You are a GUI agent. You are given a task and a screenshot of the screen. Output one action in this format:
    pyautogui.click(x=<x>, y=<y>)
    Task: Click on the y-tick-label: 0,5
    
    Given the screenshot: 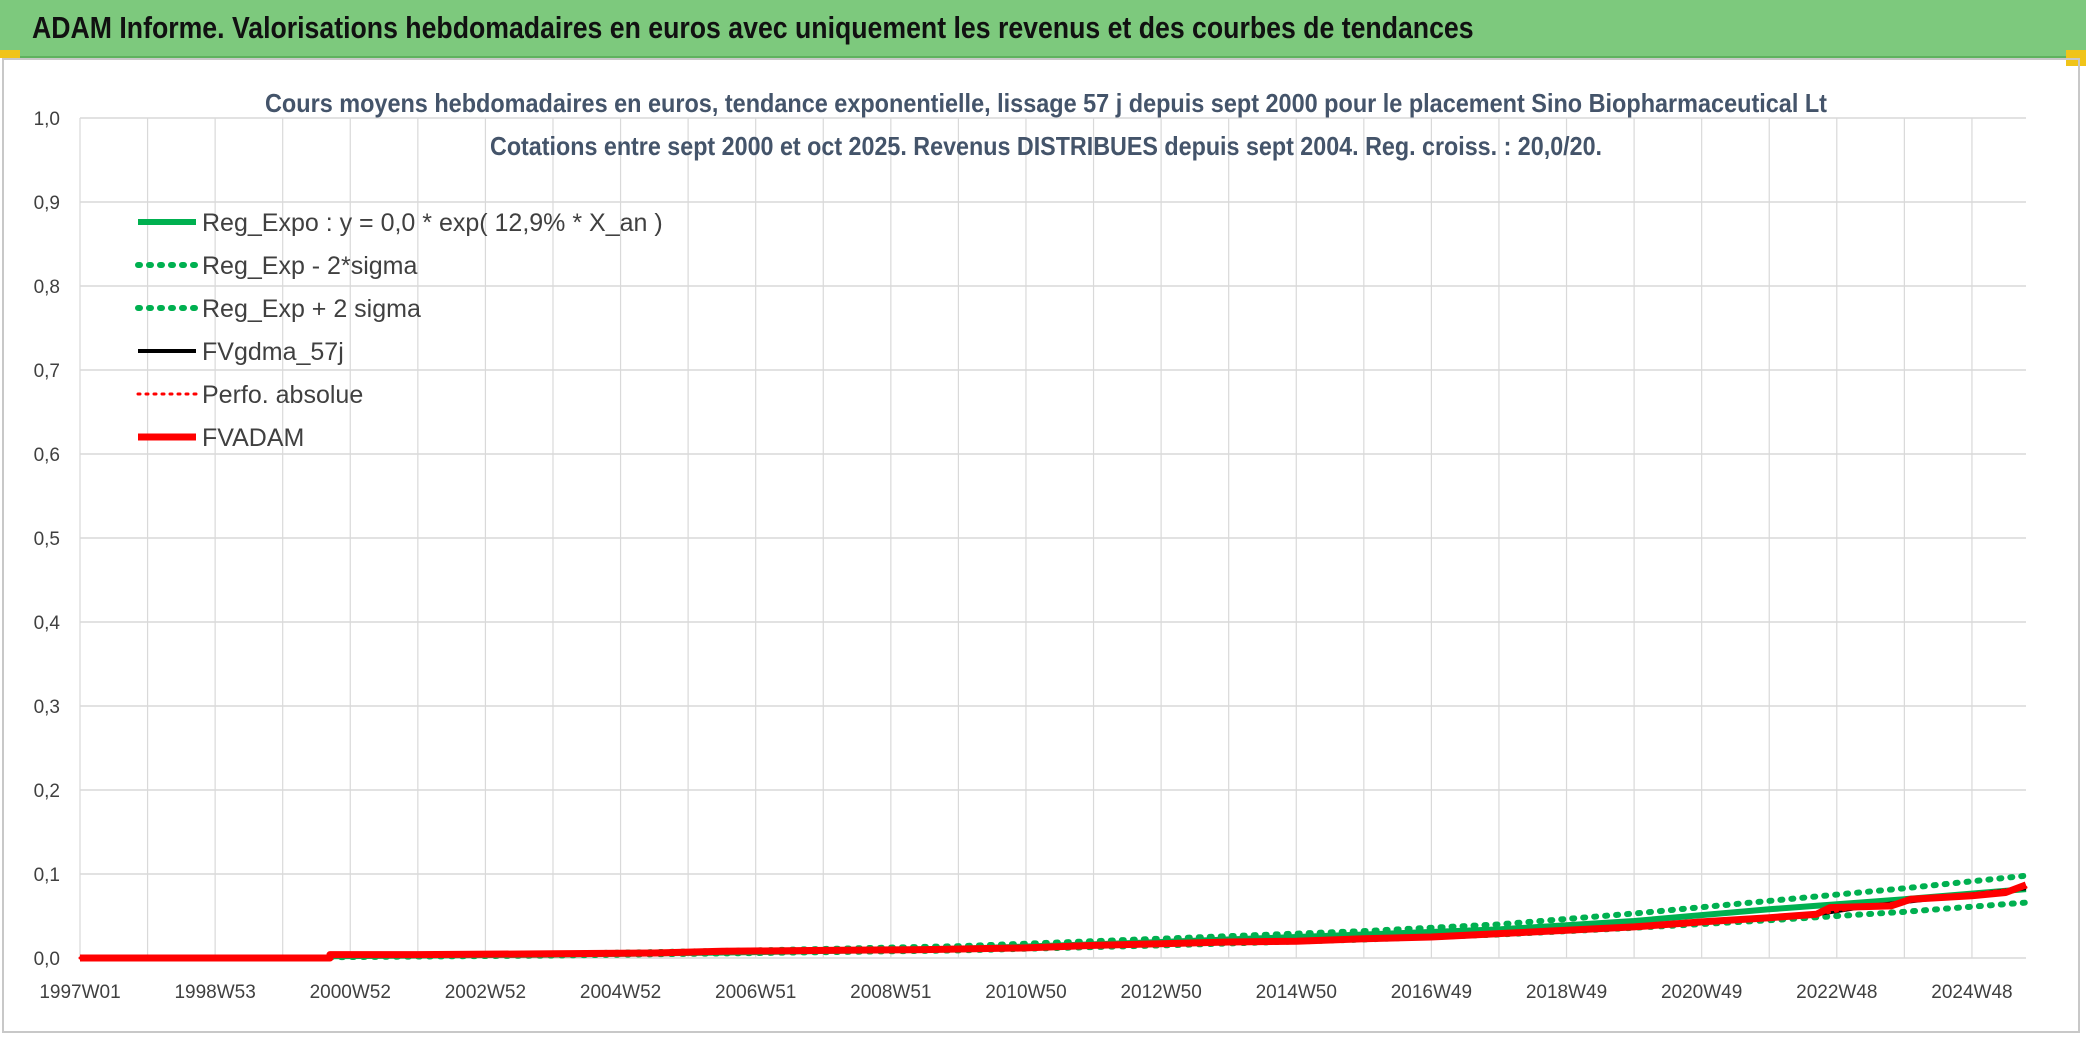 What is the action you would take?
    pyautogui.click(x=47, y=539)
    